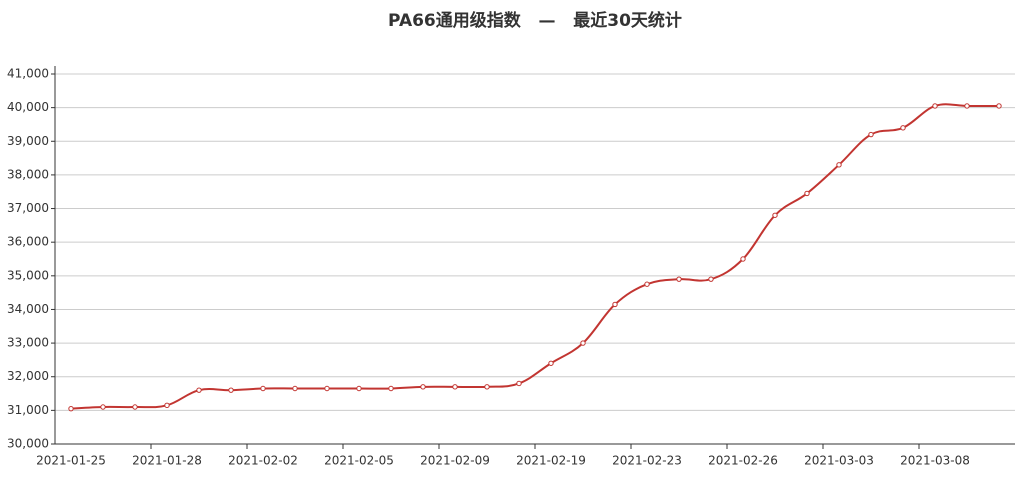 The width and height of the screenshot is (1028, 480). Describe the element at coordinates (551, 461) in the screenshot. I see `x-tick-label: 2021-02-19` at that location.